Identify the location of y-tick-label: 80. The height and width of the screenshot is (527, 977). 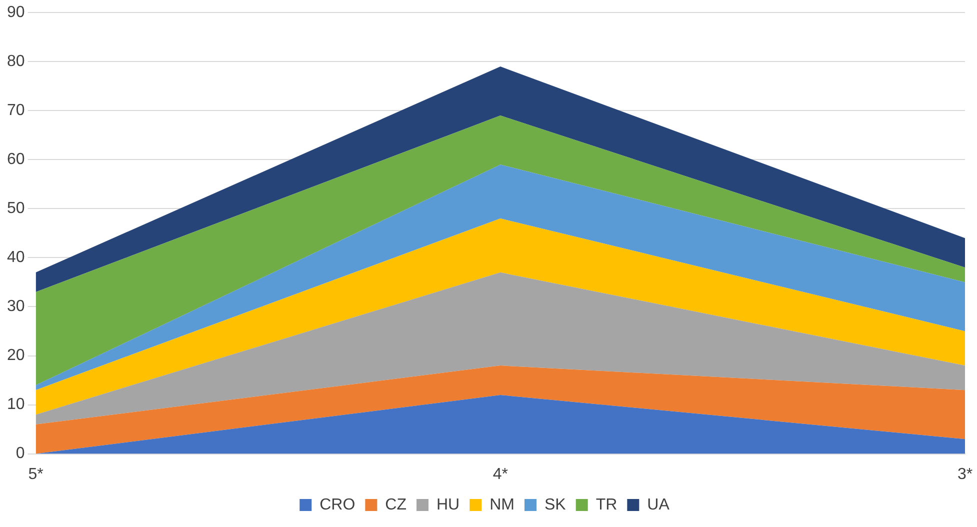
(16, 61).